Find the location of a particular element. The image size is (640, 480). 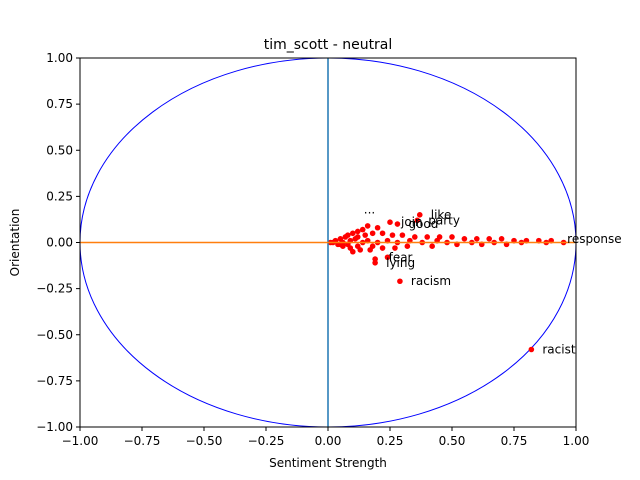

y-tick-label: −1.00 is located at coordinates (54, 427).